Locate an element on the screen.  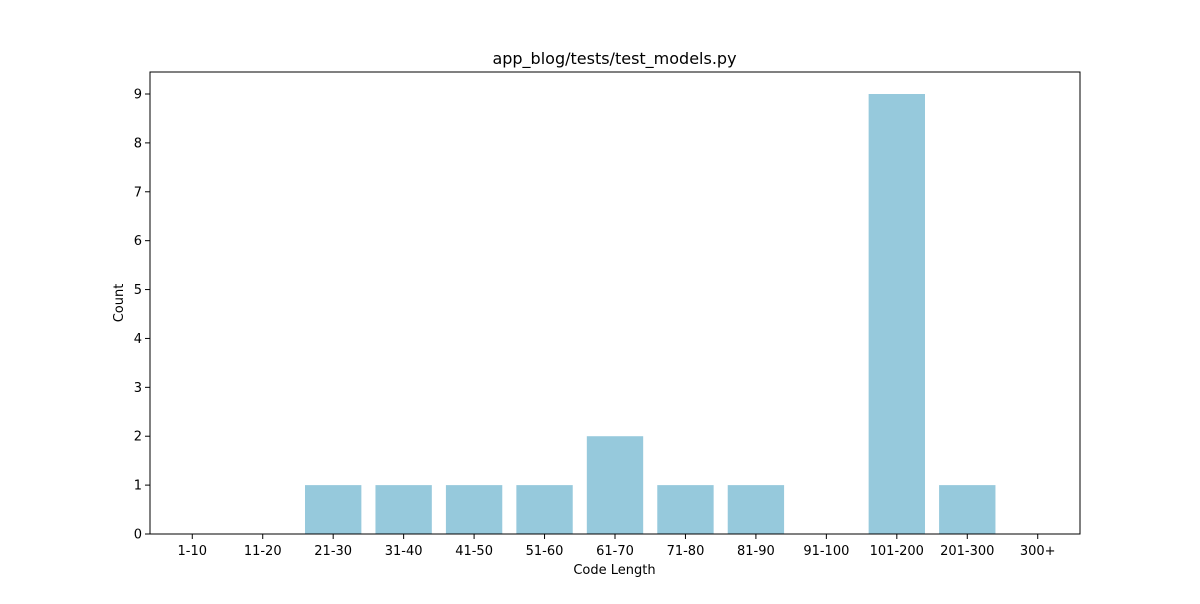
y-tick-label: 7 is located at coordinates (138, 192).